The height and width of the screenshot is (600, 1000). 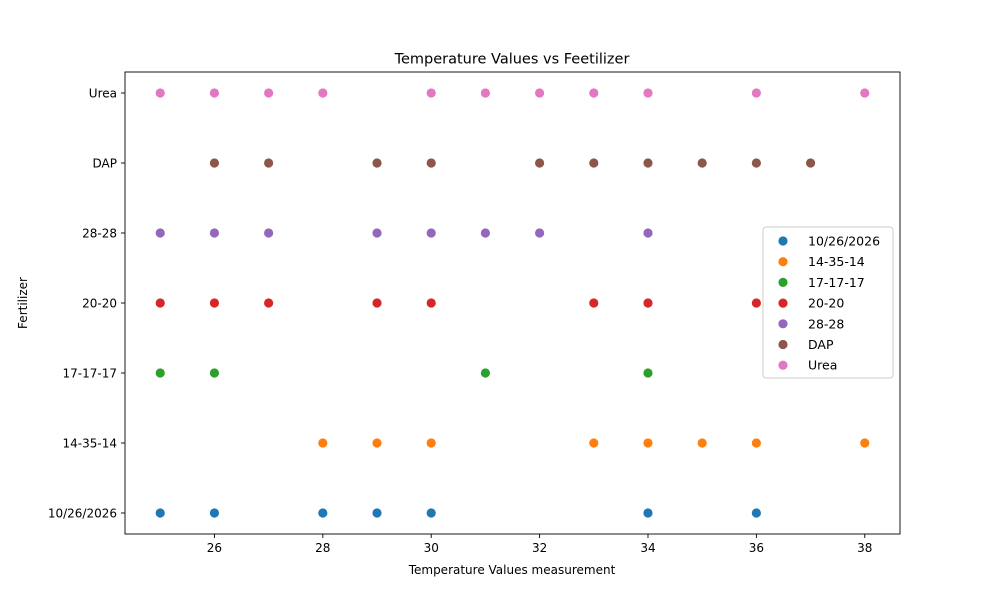 What do you see at coordinates (512, 93) in the screenshot?
I see `series-Urea` at bounding box center [512, 93].